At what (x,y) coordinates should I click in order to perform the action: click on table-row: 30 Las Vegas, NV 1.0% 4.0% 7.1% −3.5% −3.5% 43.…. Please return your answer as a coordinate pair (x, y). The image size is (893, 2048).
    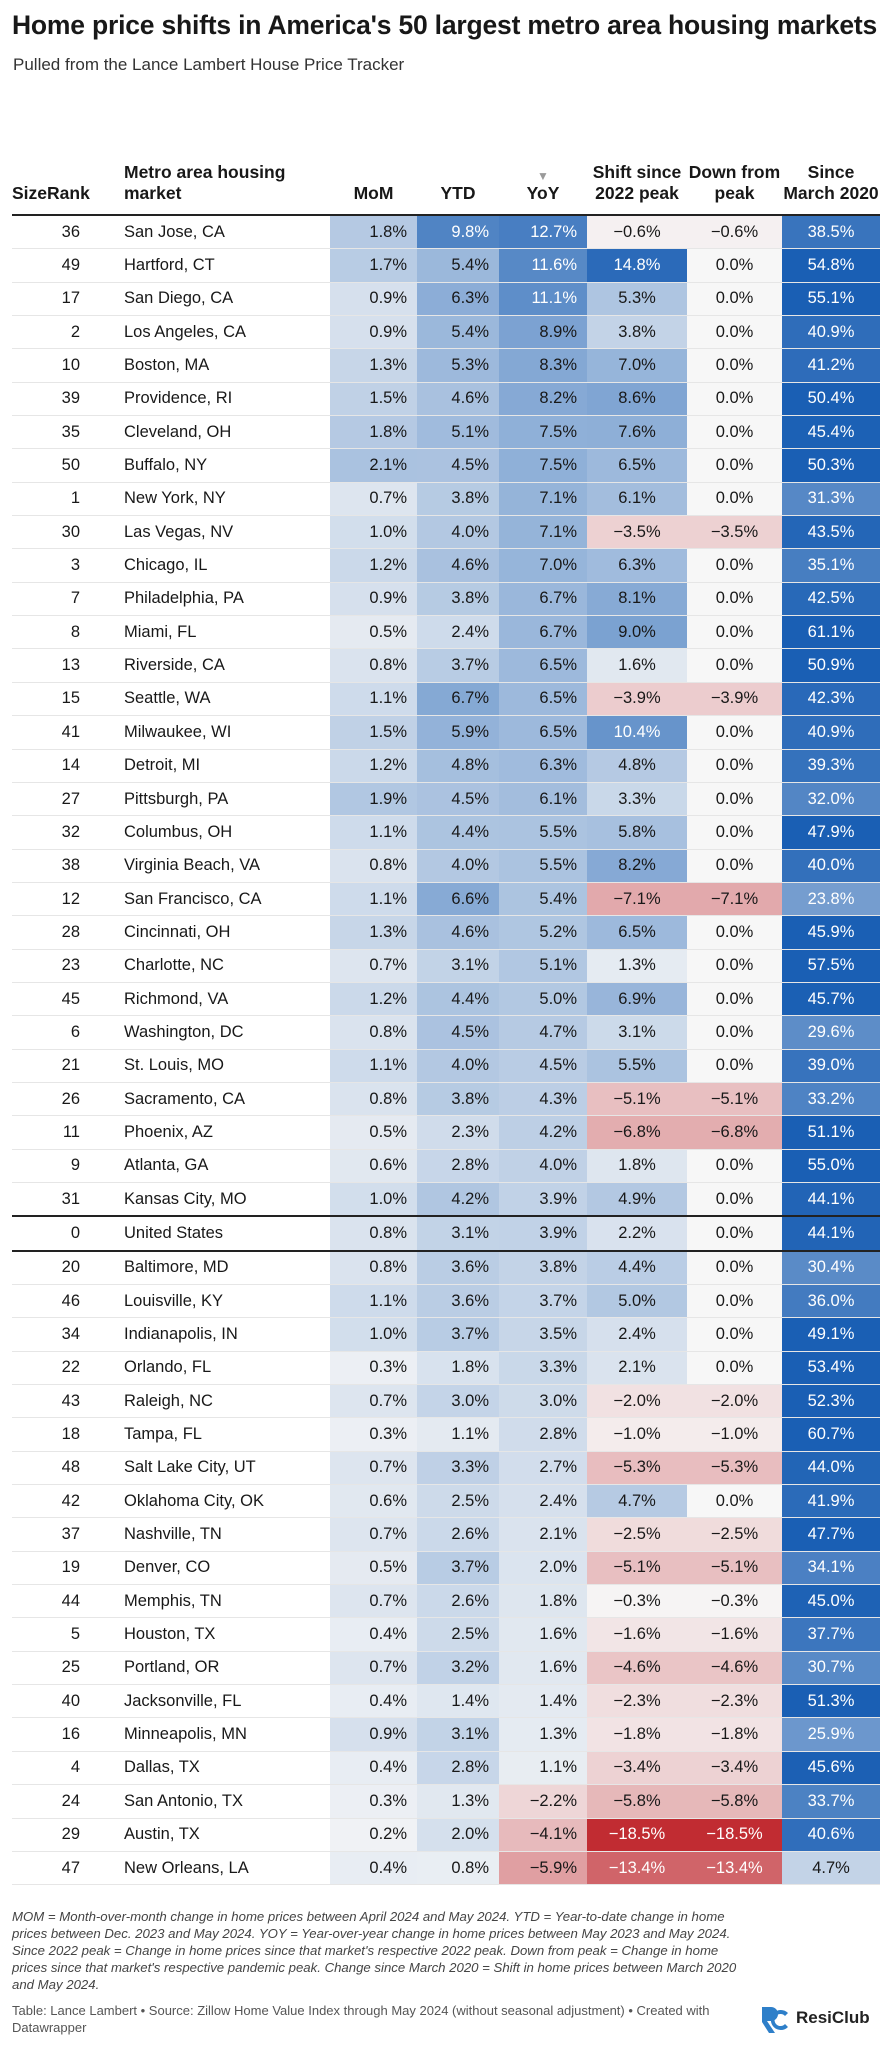
    Looking at the image, I should click on (446, 532).